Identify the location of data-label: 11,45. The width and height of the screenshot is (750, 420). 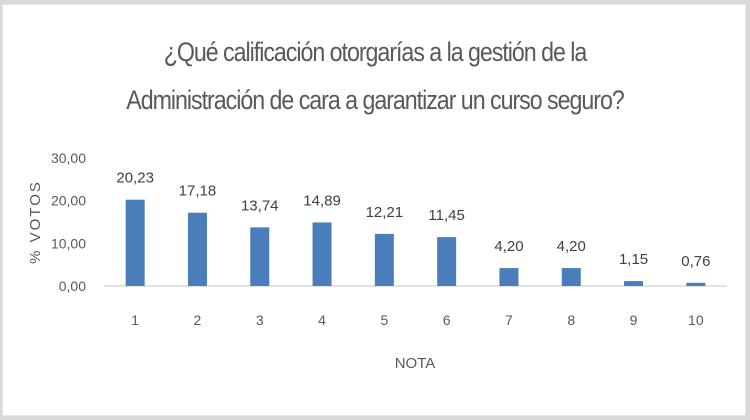
(446, 215).